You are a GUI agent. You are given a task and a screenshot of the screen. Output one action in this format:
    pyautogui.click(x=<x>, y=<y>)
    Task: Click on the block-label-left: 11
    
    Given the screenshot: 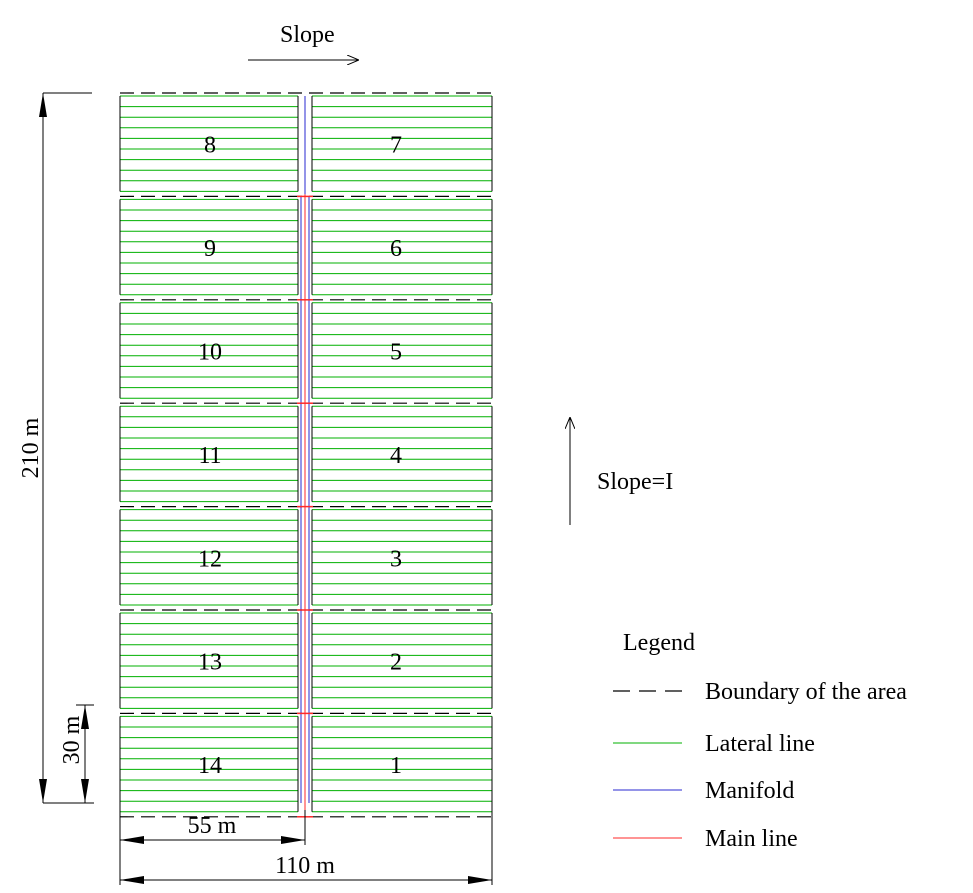 What is the action you would take?
    pyautogui.click(x=209, y=456)
    